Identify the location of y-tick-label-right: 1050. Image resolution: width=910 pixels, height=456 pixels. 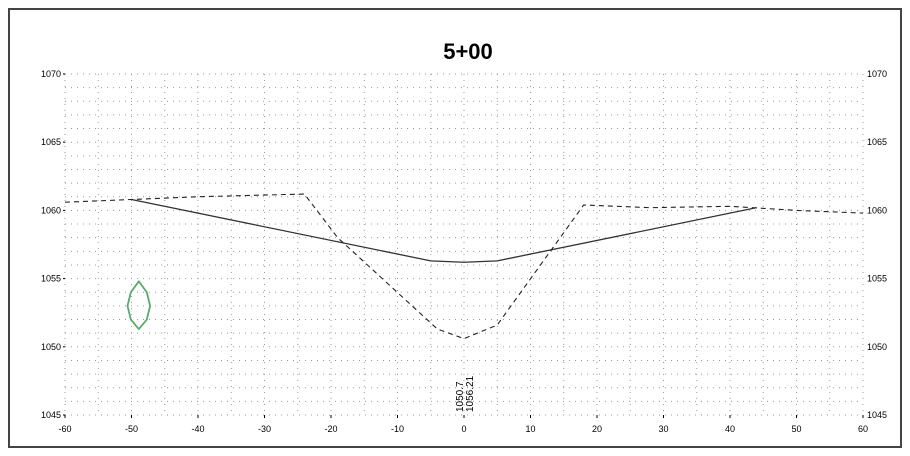
(877, 347).